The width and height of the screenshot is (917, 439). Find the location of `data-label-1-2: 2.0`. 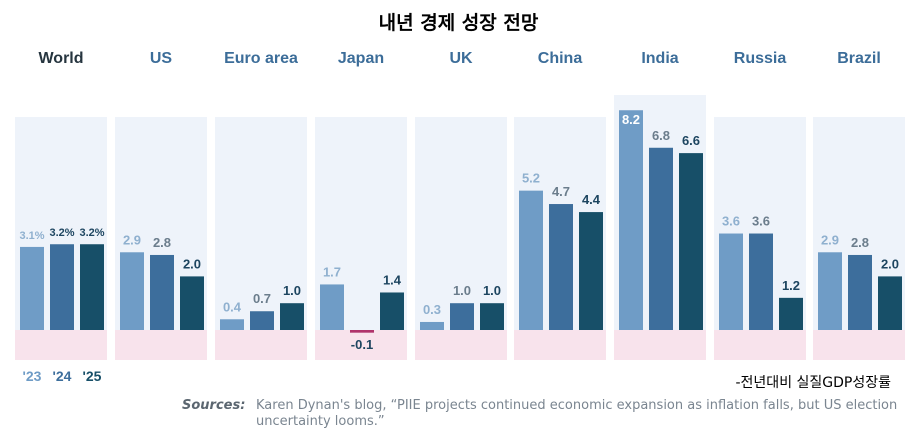

data-label-1-2: 2.0 is located at coordinates (192, 263).